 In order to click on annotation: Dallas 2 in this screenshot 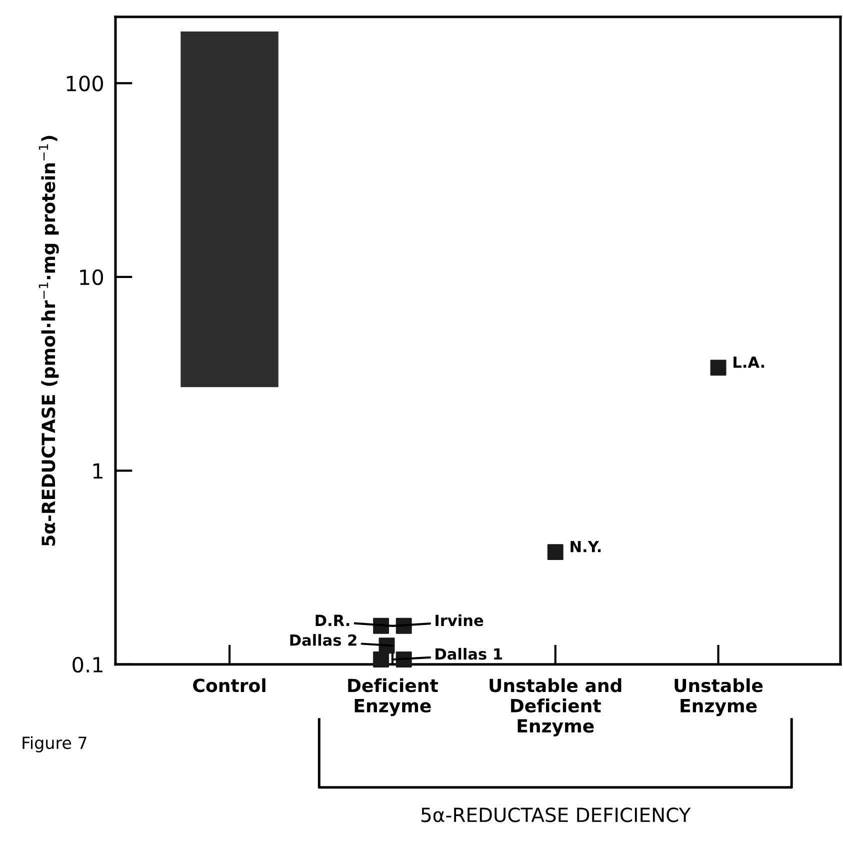, I will do `click(323, 640)`.